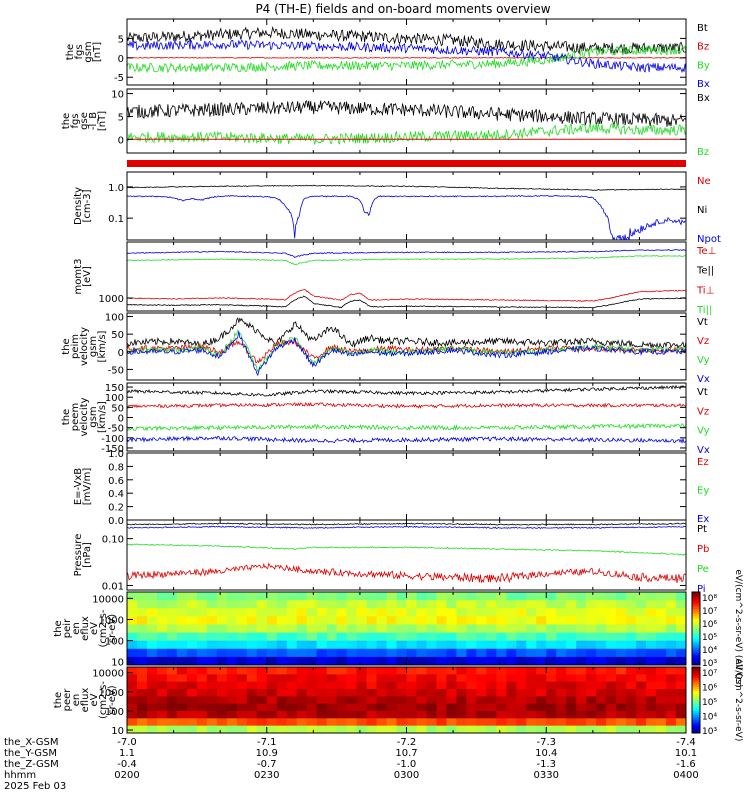 The height and width of the screenshot is (800, 750). What do you see at coordinates (108, 599) in the screenshot?
I see `y-tick-label: 10000` at bounding box center [108, 599].